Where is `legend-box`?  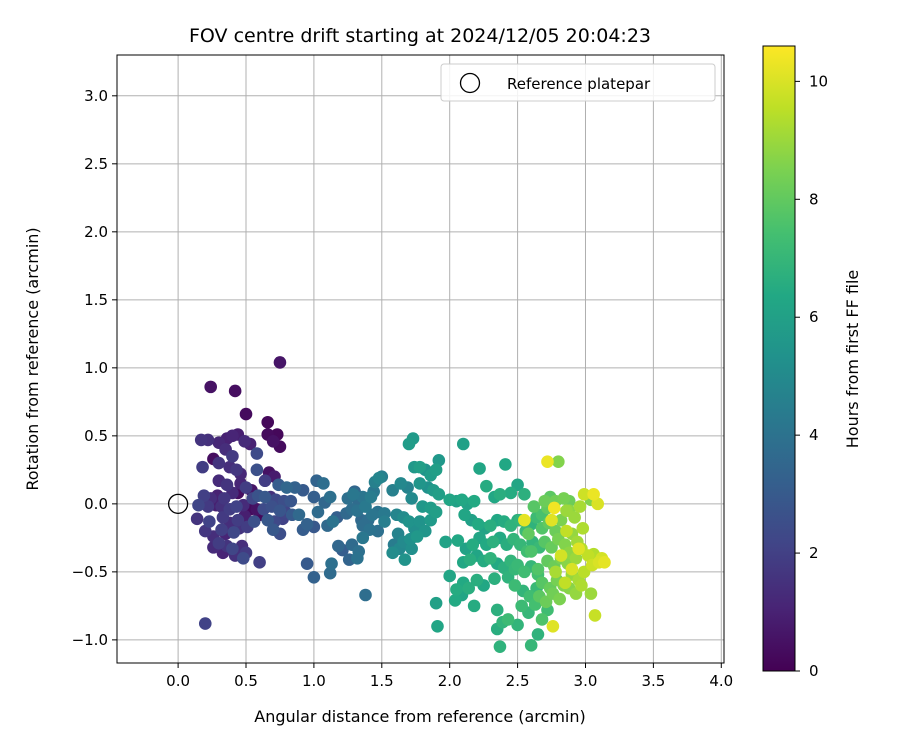 legend-box is located at coordinates (578, 82).